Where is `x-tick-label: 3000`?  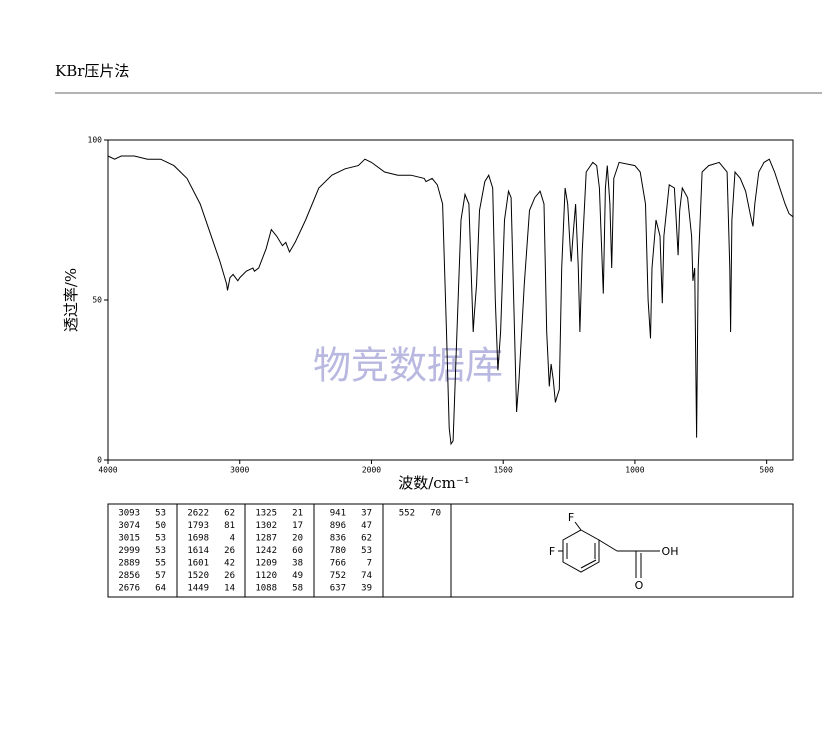 x-tick-label: 3000 is located at coordinates (239, 470).